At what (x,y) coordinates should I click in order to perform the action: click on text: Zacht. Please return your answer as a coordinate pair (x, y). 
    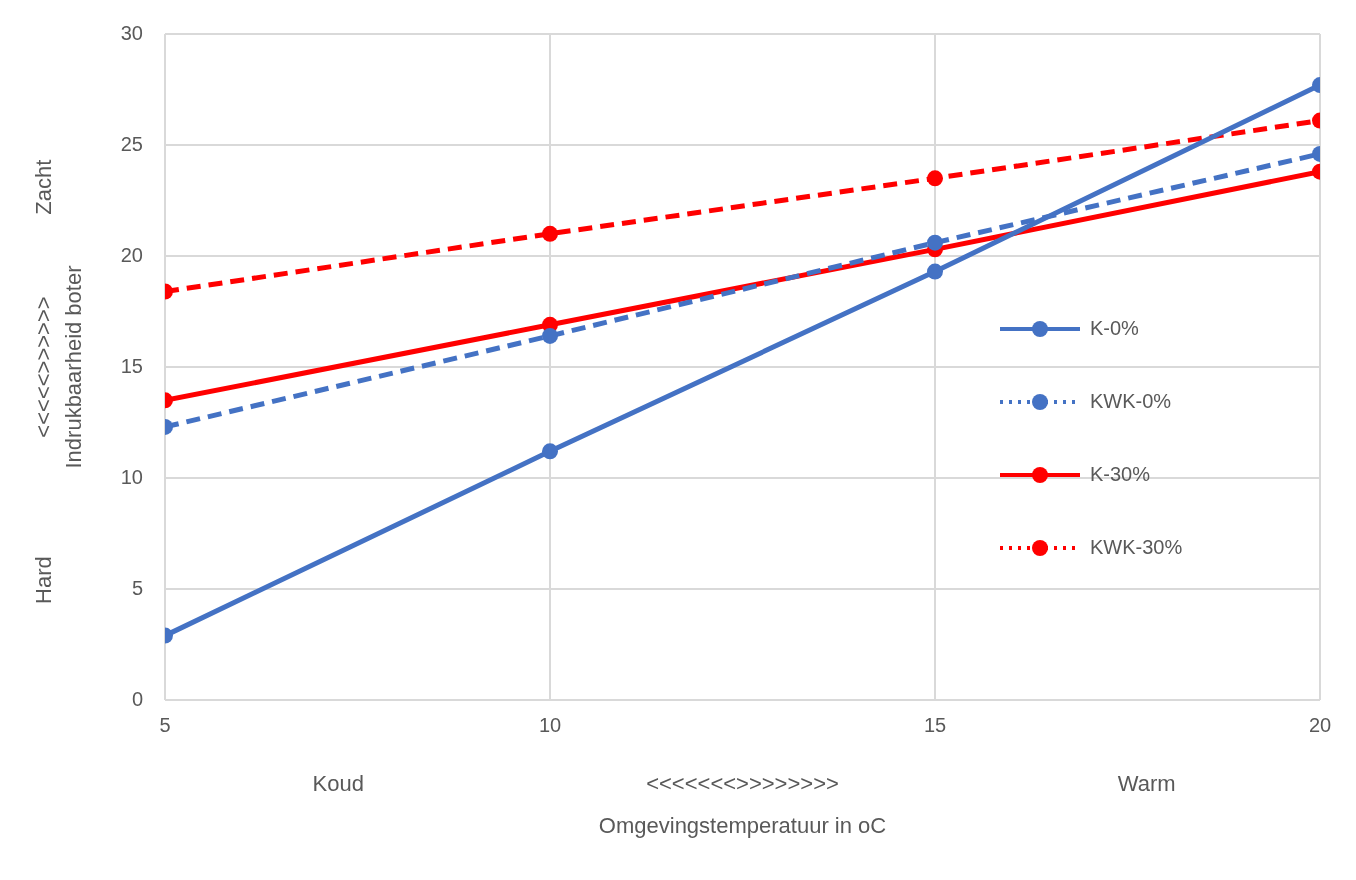
    Looking at the image, I should click on (44, 187).